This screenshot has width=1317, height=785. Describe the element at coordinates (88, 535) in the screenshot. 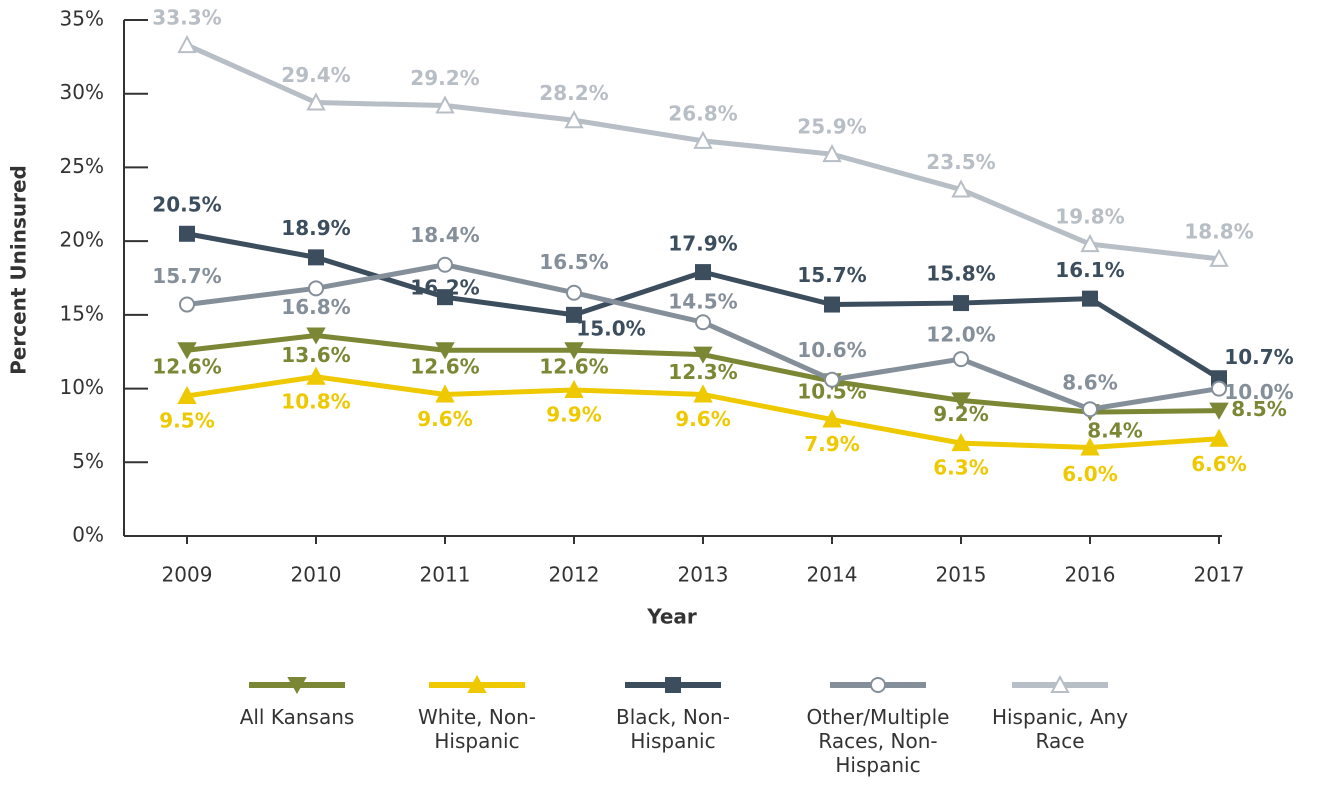

I see `y-tick-label: 0%` at that location.